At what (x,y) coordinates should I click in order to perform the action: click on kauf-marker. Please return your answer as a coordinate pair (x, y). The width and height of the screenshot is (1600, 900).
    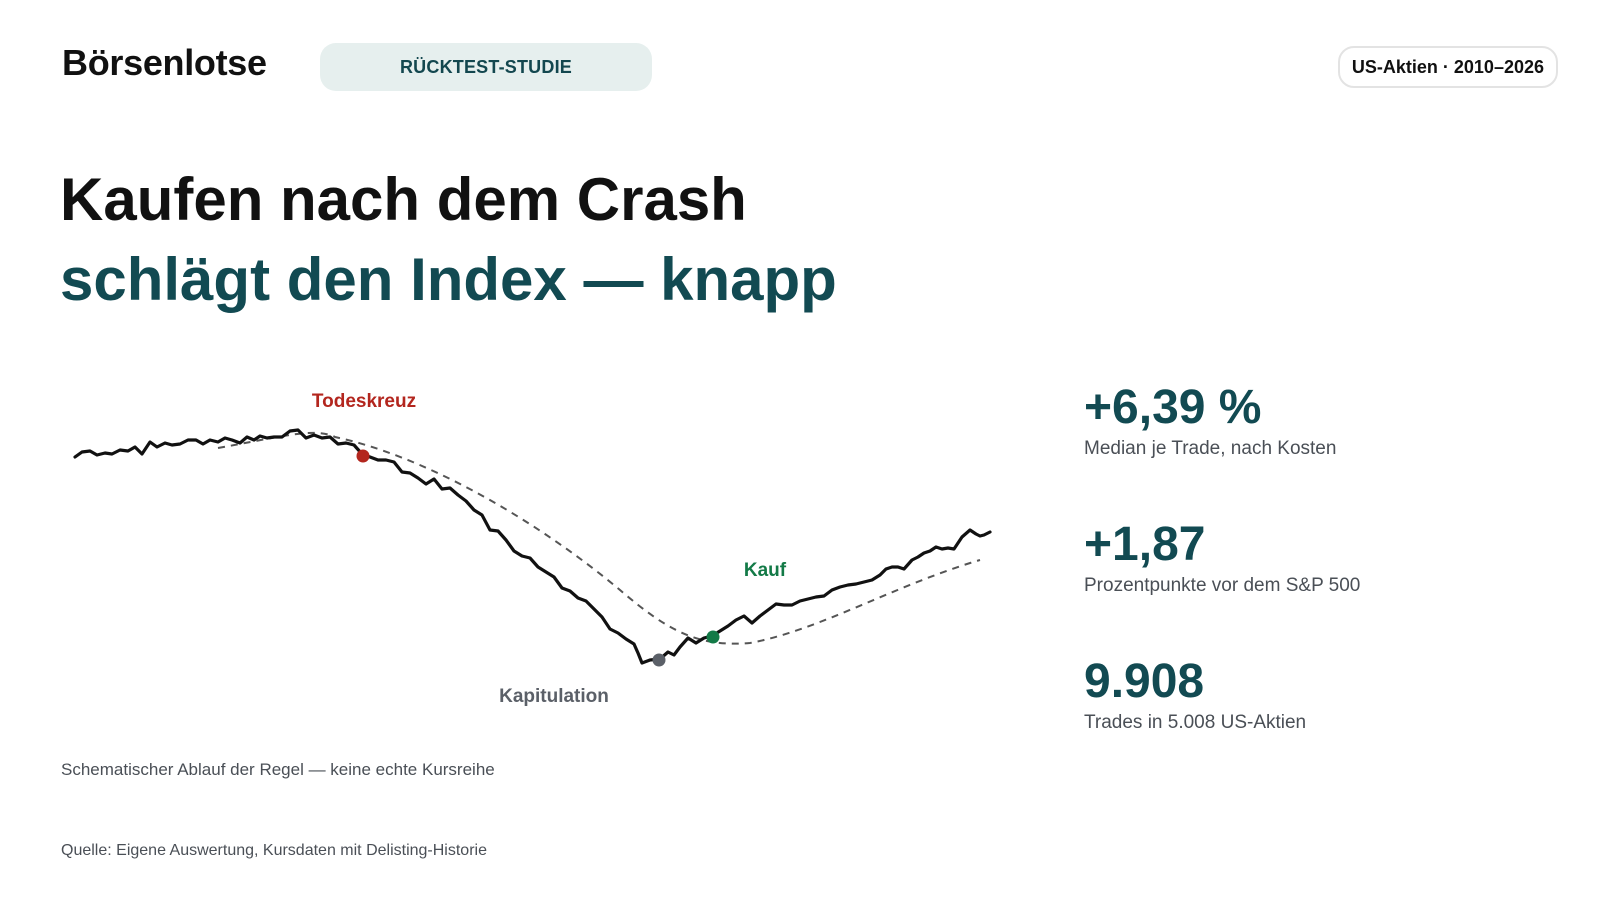
    Looking at the image, I should click on (713, 637).